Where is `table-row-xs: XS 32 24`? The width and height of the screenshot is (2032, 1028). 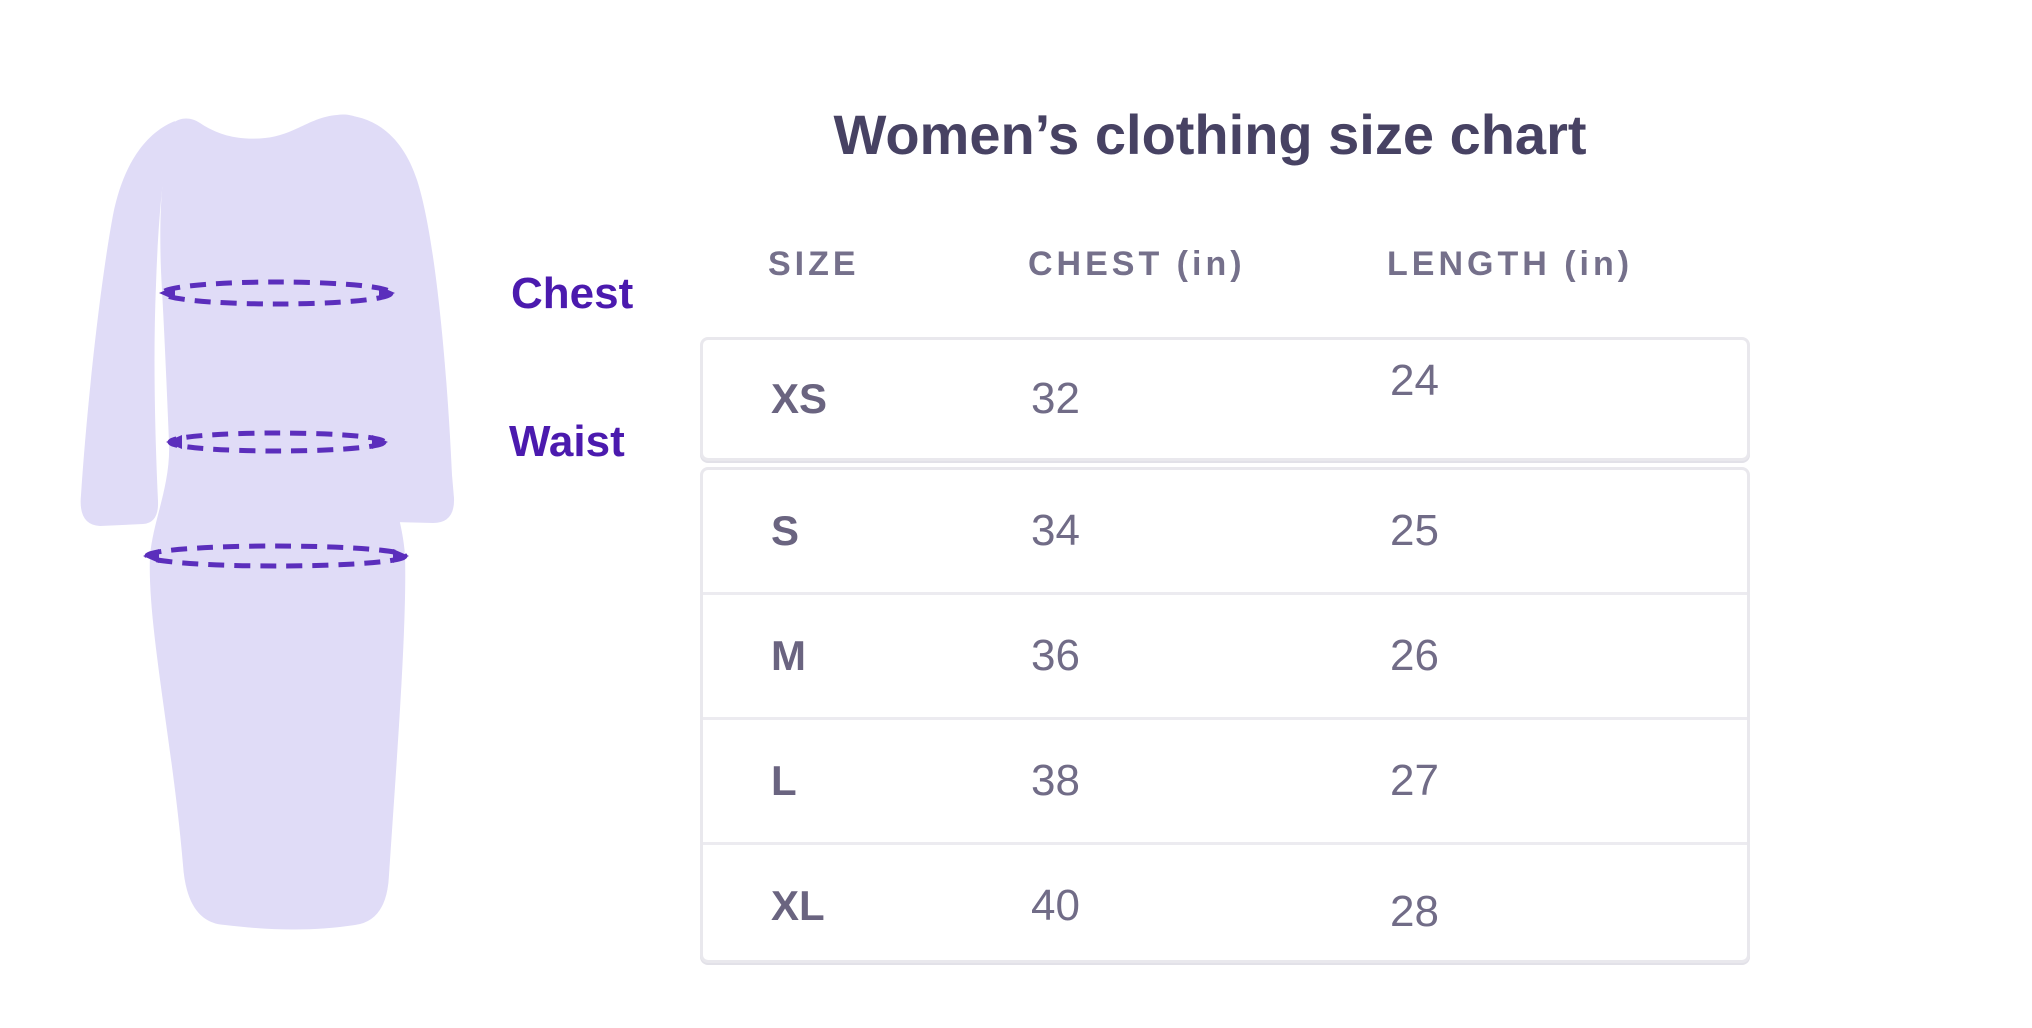
table-row-xs: XS 32 24 is located at coordinates (1225, 399).